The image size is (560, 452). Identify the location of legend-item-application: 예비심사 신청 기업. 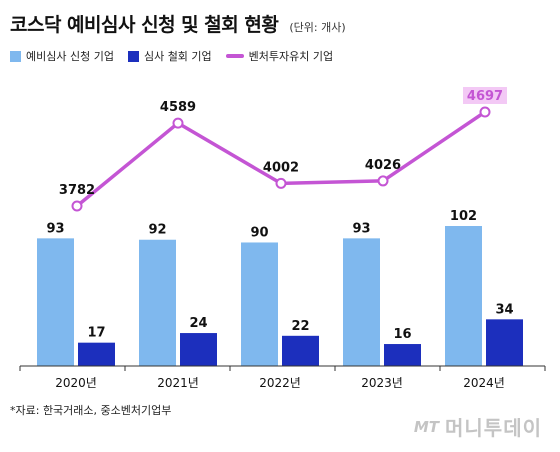
(62, 56).